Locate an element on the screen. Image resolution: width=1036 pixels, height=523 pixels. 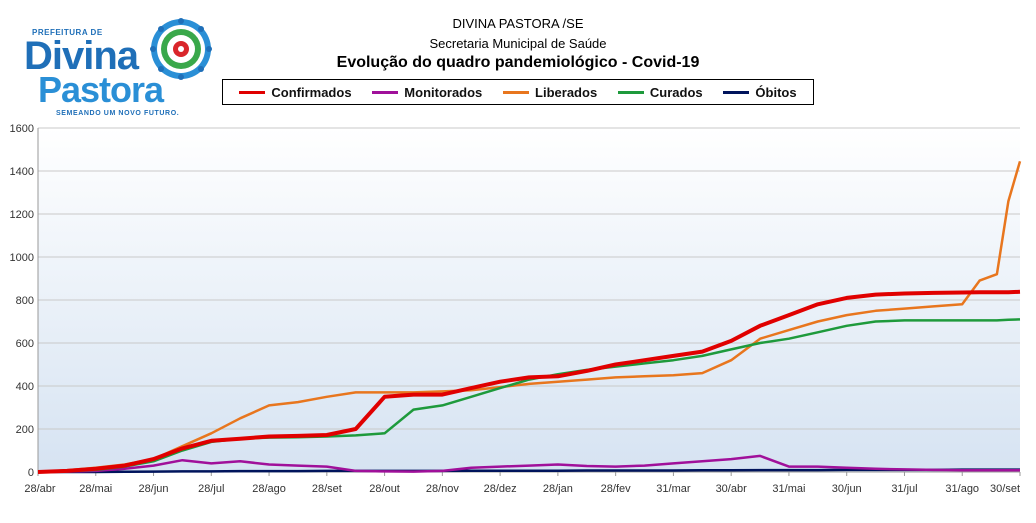
x-tick-label: 28/out is located at coordinates (384, 489).